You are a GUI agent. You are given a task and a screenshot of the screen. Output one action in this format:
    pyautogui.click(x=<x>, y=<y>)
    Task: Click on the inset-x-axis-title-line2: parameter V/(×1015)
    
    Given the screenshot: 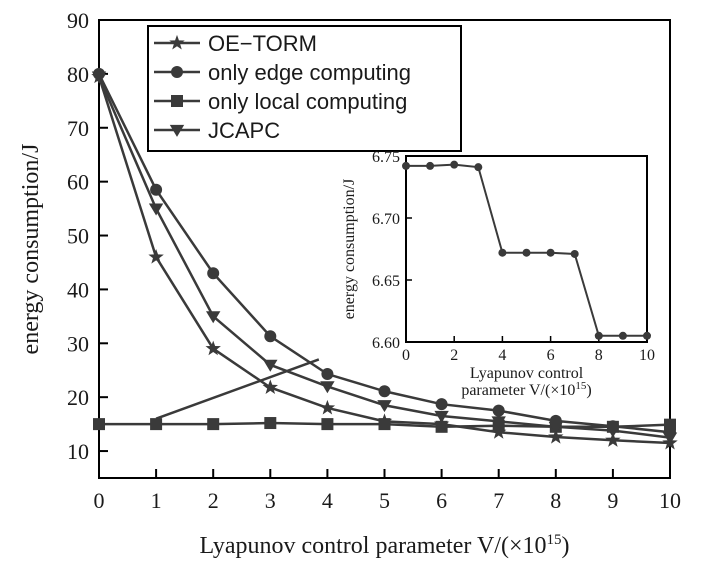 What is the action you would take?
    pyautogui.click(x=526, y=389)
    